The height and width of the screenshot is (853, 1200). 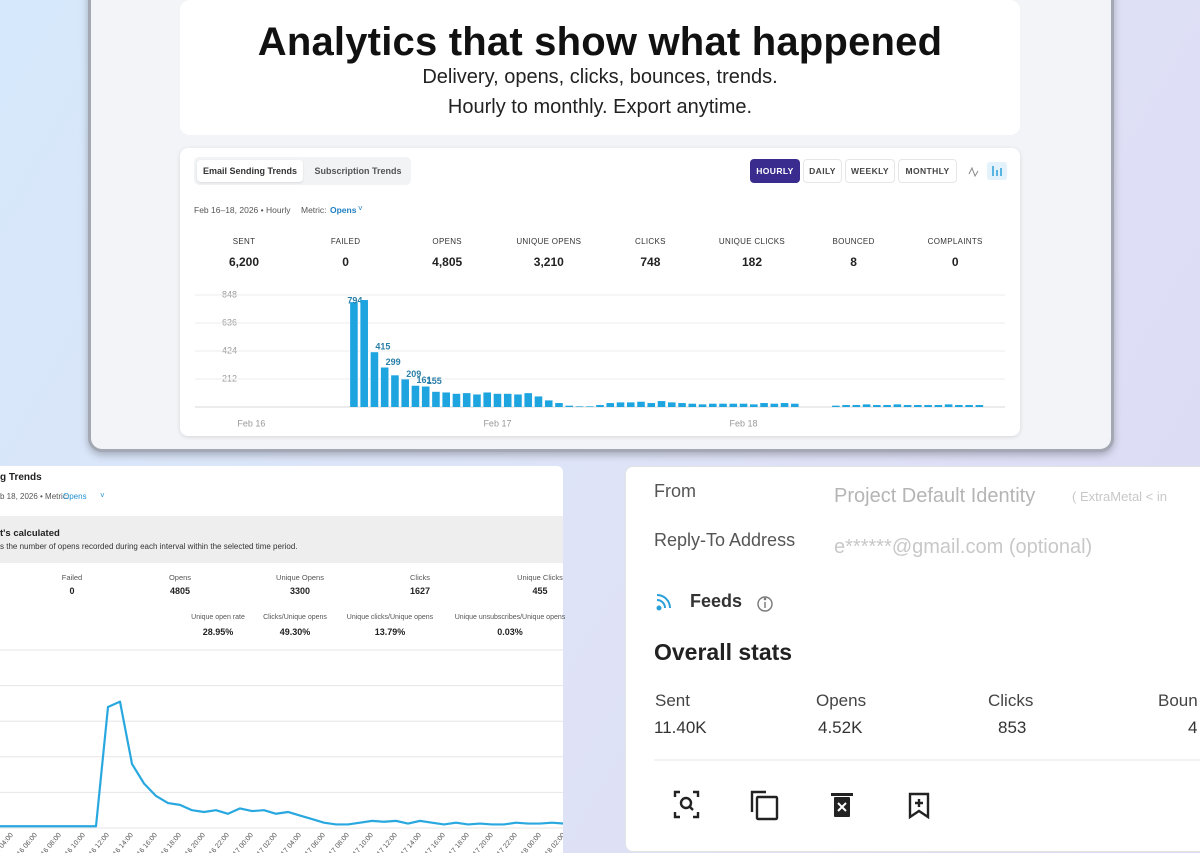 What do you see at coordinates (229, 350) in the screenshot?
I see `y-tick-label: 424` at bounding box center [229, 350].